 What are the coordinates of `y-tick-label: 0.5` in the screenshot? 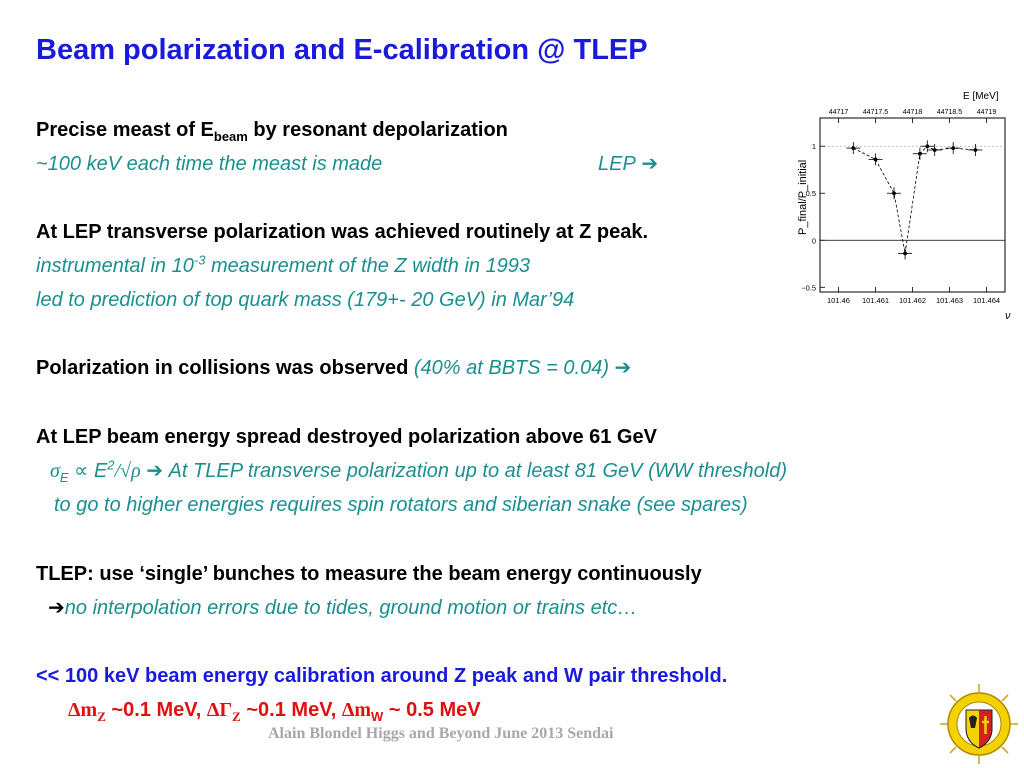 It's located at (811, 193).